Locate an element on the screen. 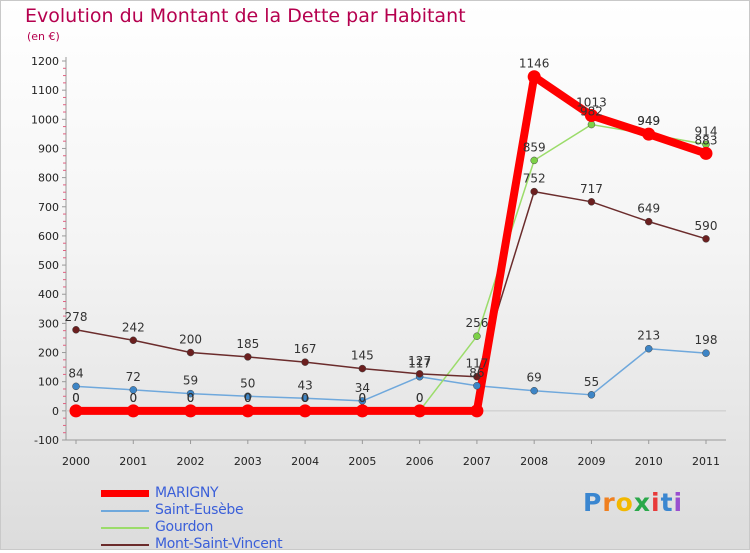 The height and width of the screenshot is (553, 750). data-label-mont-saint-vincent: 145 is located at coordinates (362, 356).